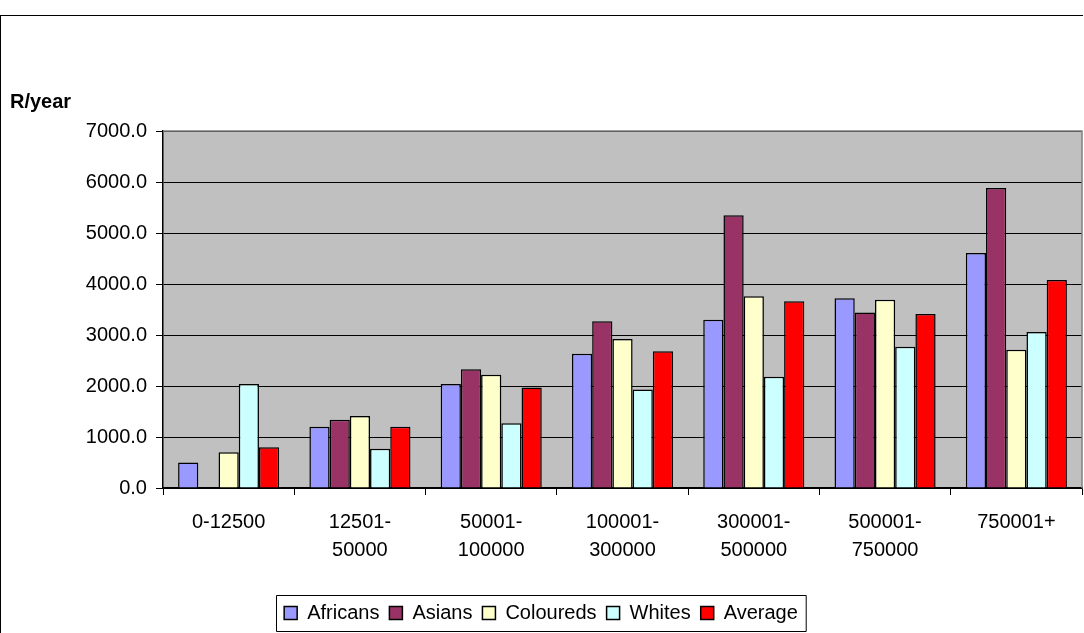 Image resolution: width=1084 pixels, height=633 pixels. What do you see at coordinates (551, 611) in the screenshot?
I see `legend-label: Coloureds` at bounding box center [551, 611].